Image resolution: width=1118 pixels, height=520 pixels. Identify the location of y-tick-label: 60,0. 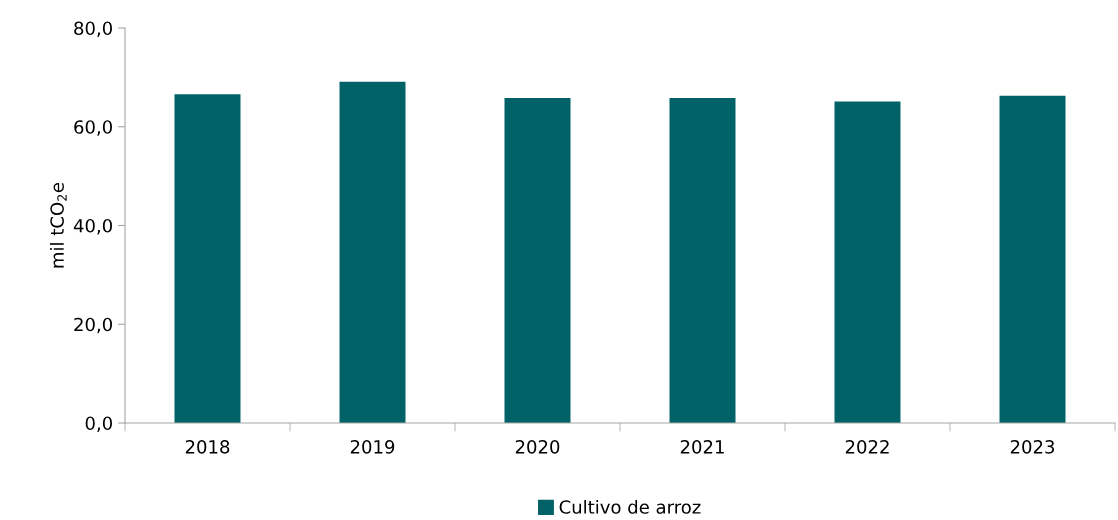
(93, 128).